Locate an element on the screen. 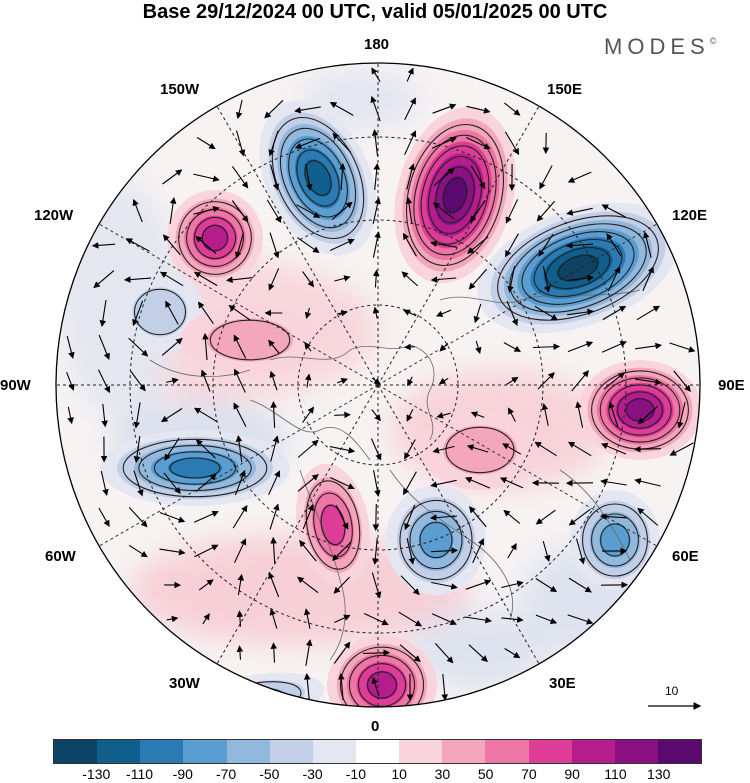 The height and width of the screenshot is (783, 750). lon-label-30w: 30W is located at coordinates (184, 683).